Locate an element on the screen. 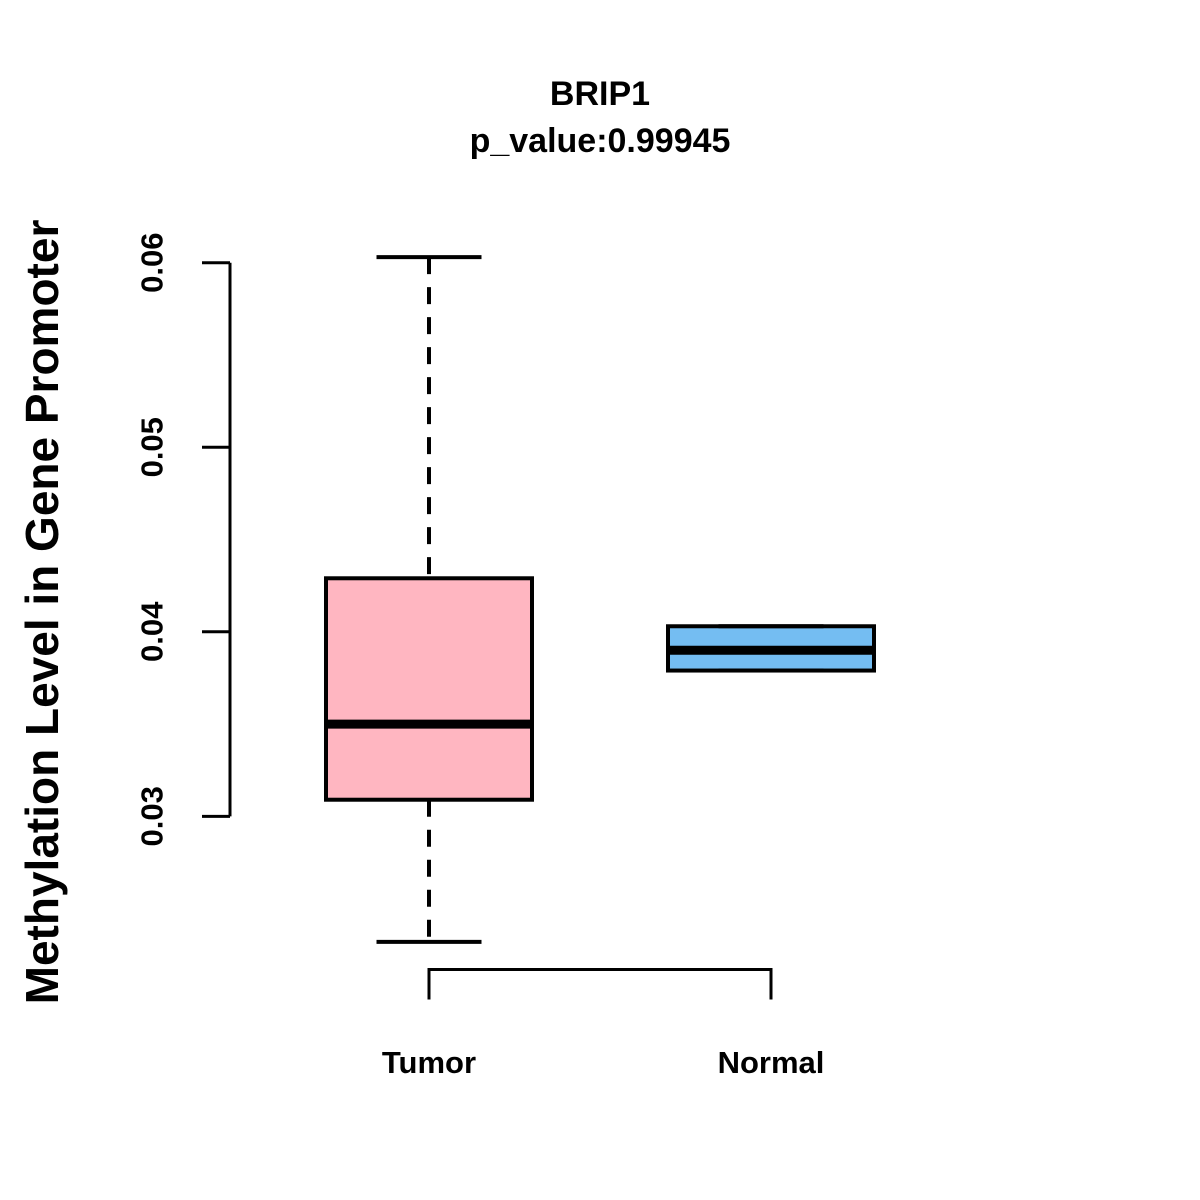 Image resolution: width=1200 pixels, height=1200 pixels. chart-title: BRIP1 is located at coordinates (600, 94).